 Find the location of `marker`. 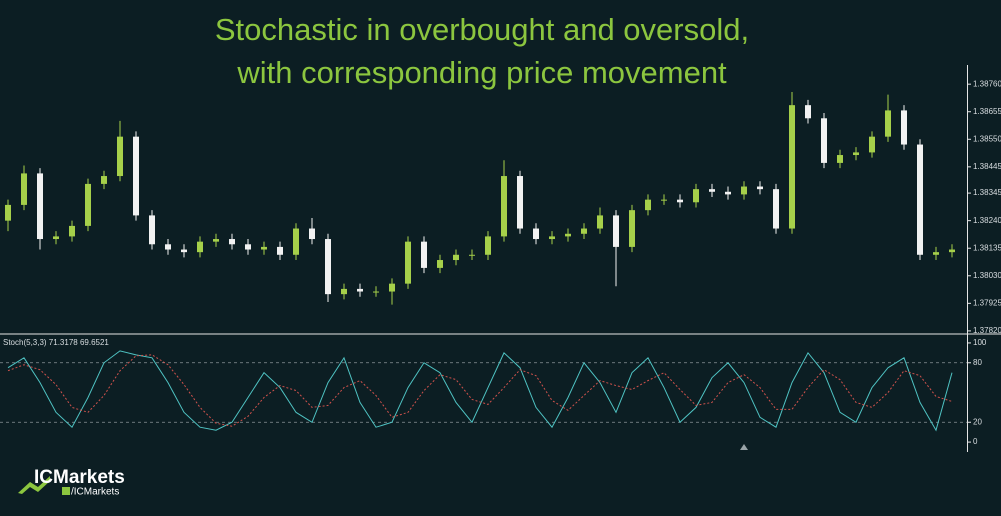

marker is located at coordinates (744, 447).